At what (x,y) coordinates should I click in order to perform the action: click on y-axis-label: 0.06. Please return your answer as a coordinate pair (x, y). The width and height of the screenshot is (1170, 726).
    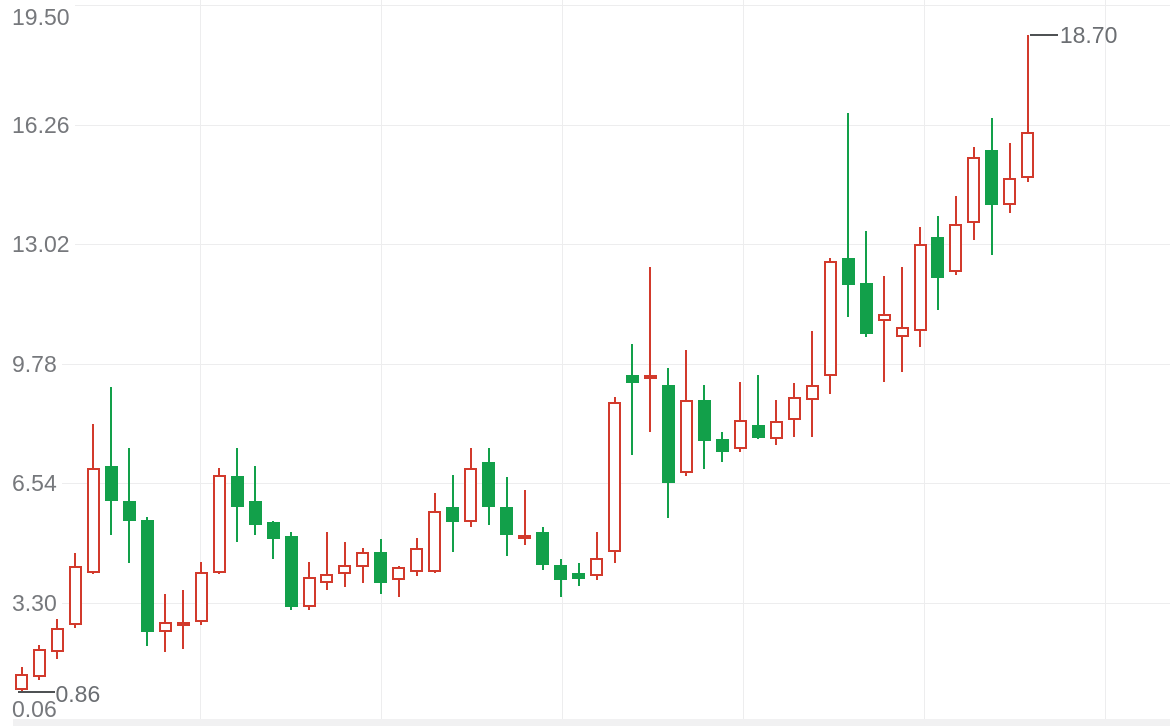
    Looking at the image, I should click on (37, 709).